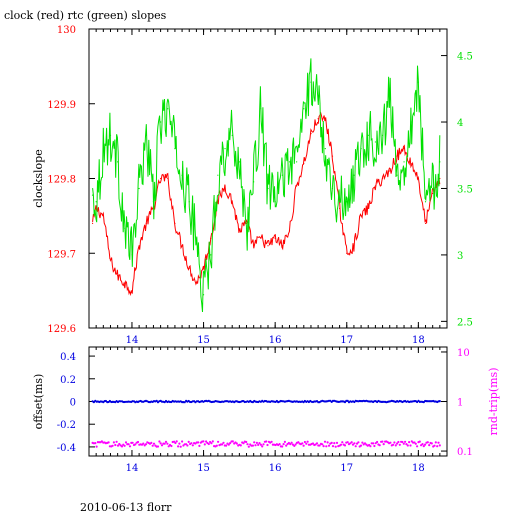 Image resolution: width=512 pixels, height=512 pixels. Describe the element at coordinates (61, 254) in the screenshot. I see `y-tick-label: 129.7` at that location.